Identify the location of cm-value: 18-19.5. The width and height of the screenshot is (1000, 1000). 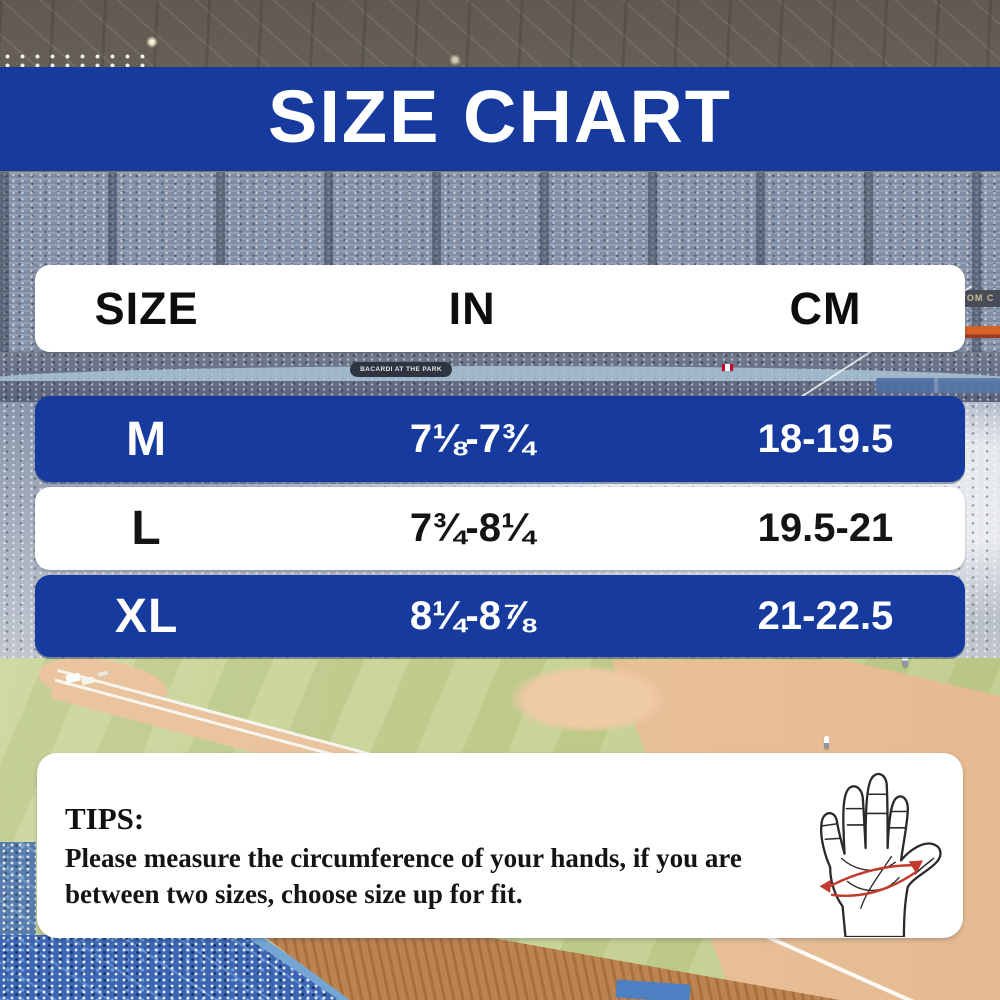
(825, 438).